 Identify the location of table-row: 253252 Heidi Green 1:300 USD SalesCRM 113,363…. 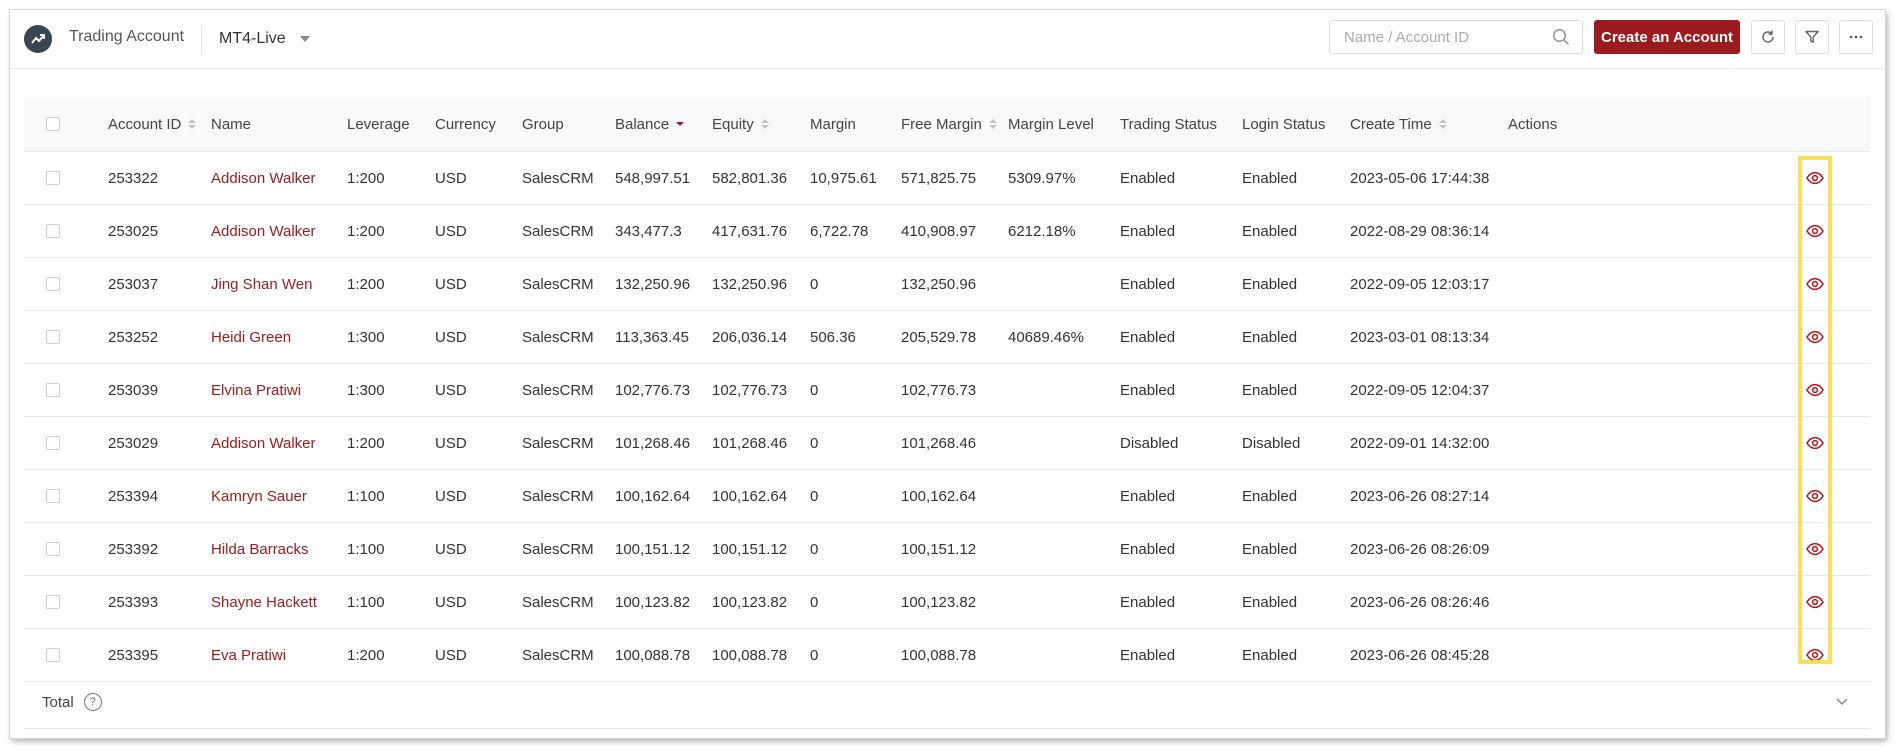
(947, 337).